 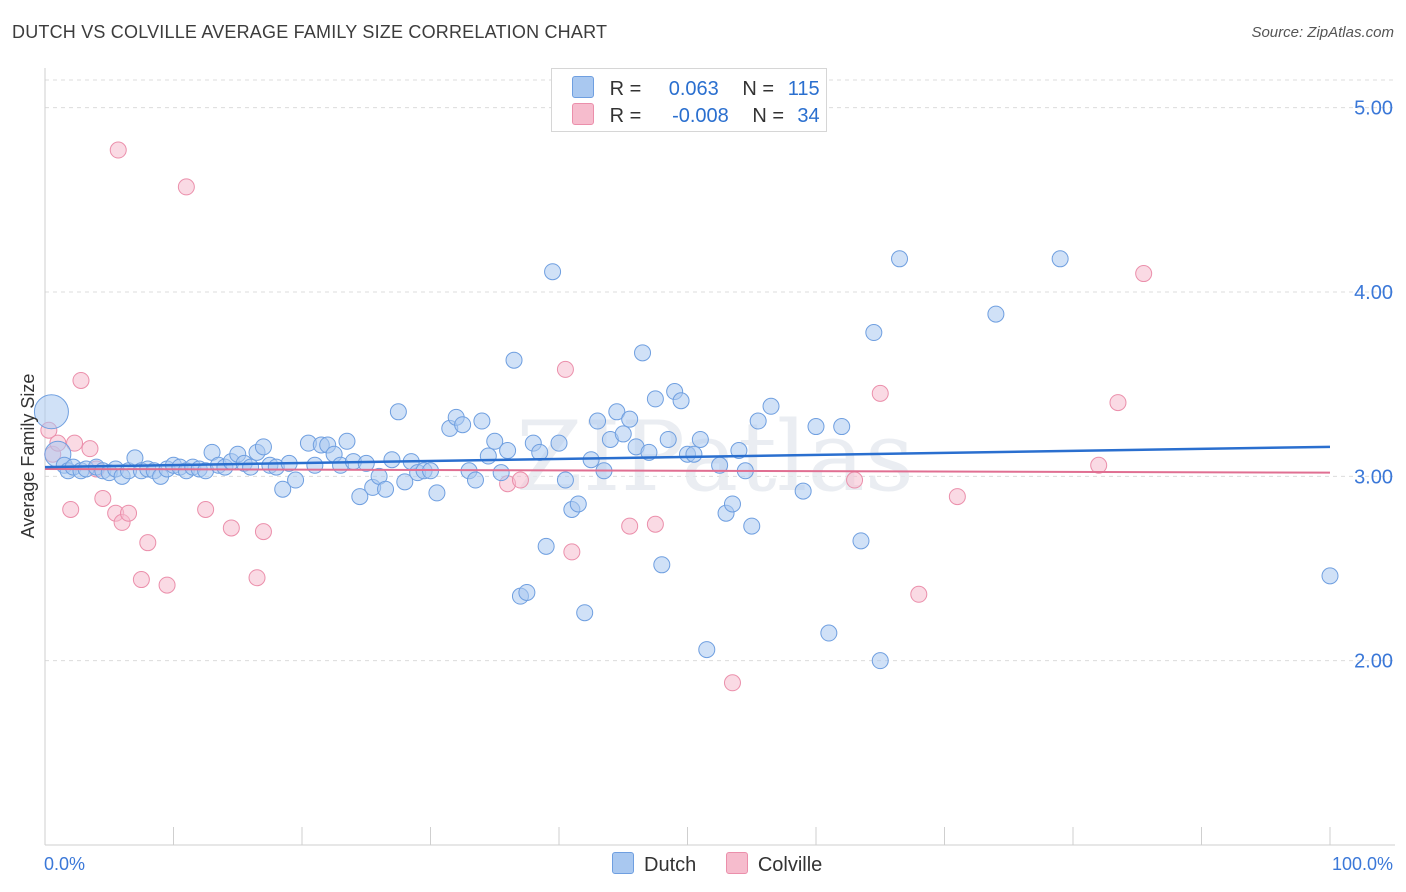 I want to click on y-tick-label: 3.00, so click(x=1373, y=477).